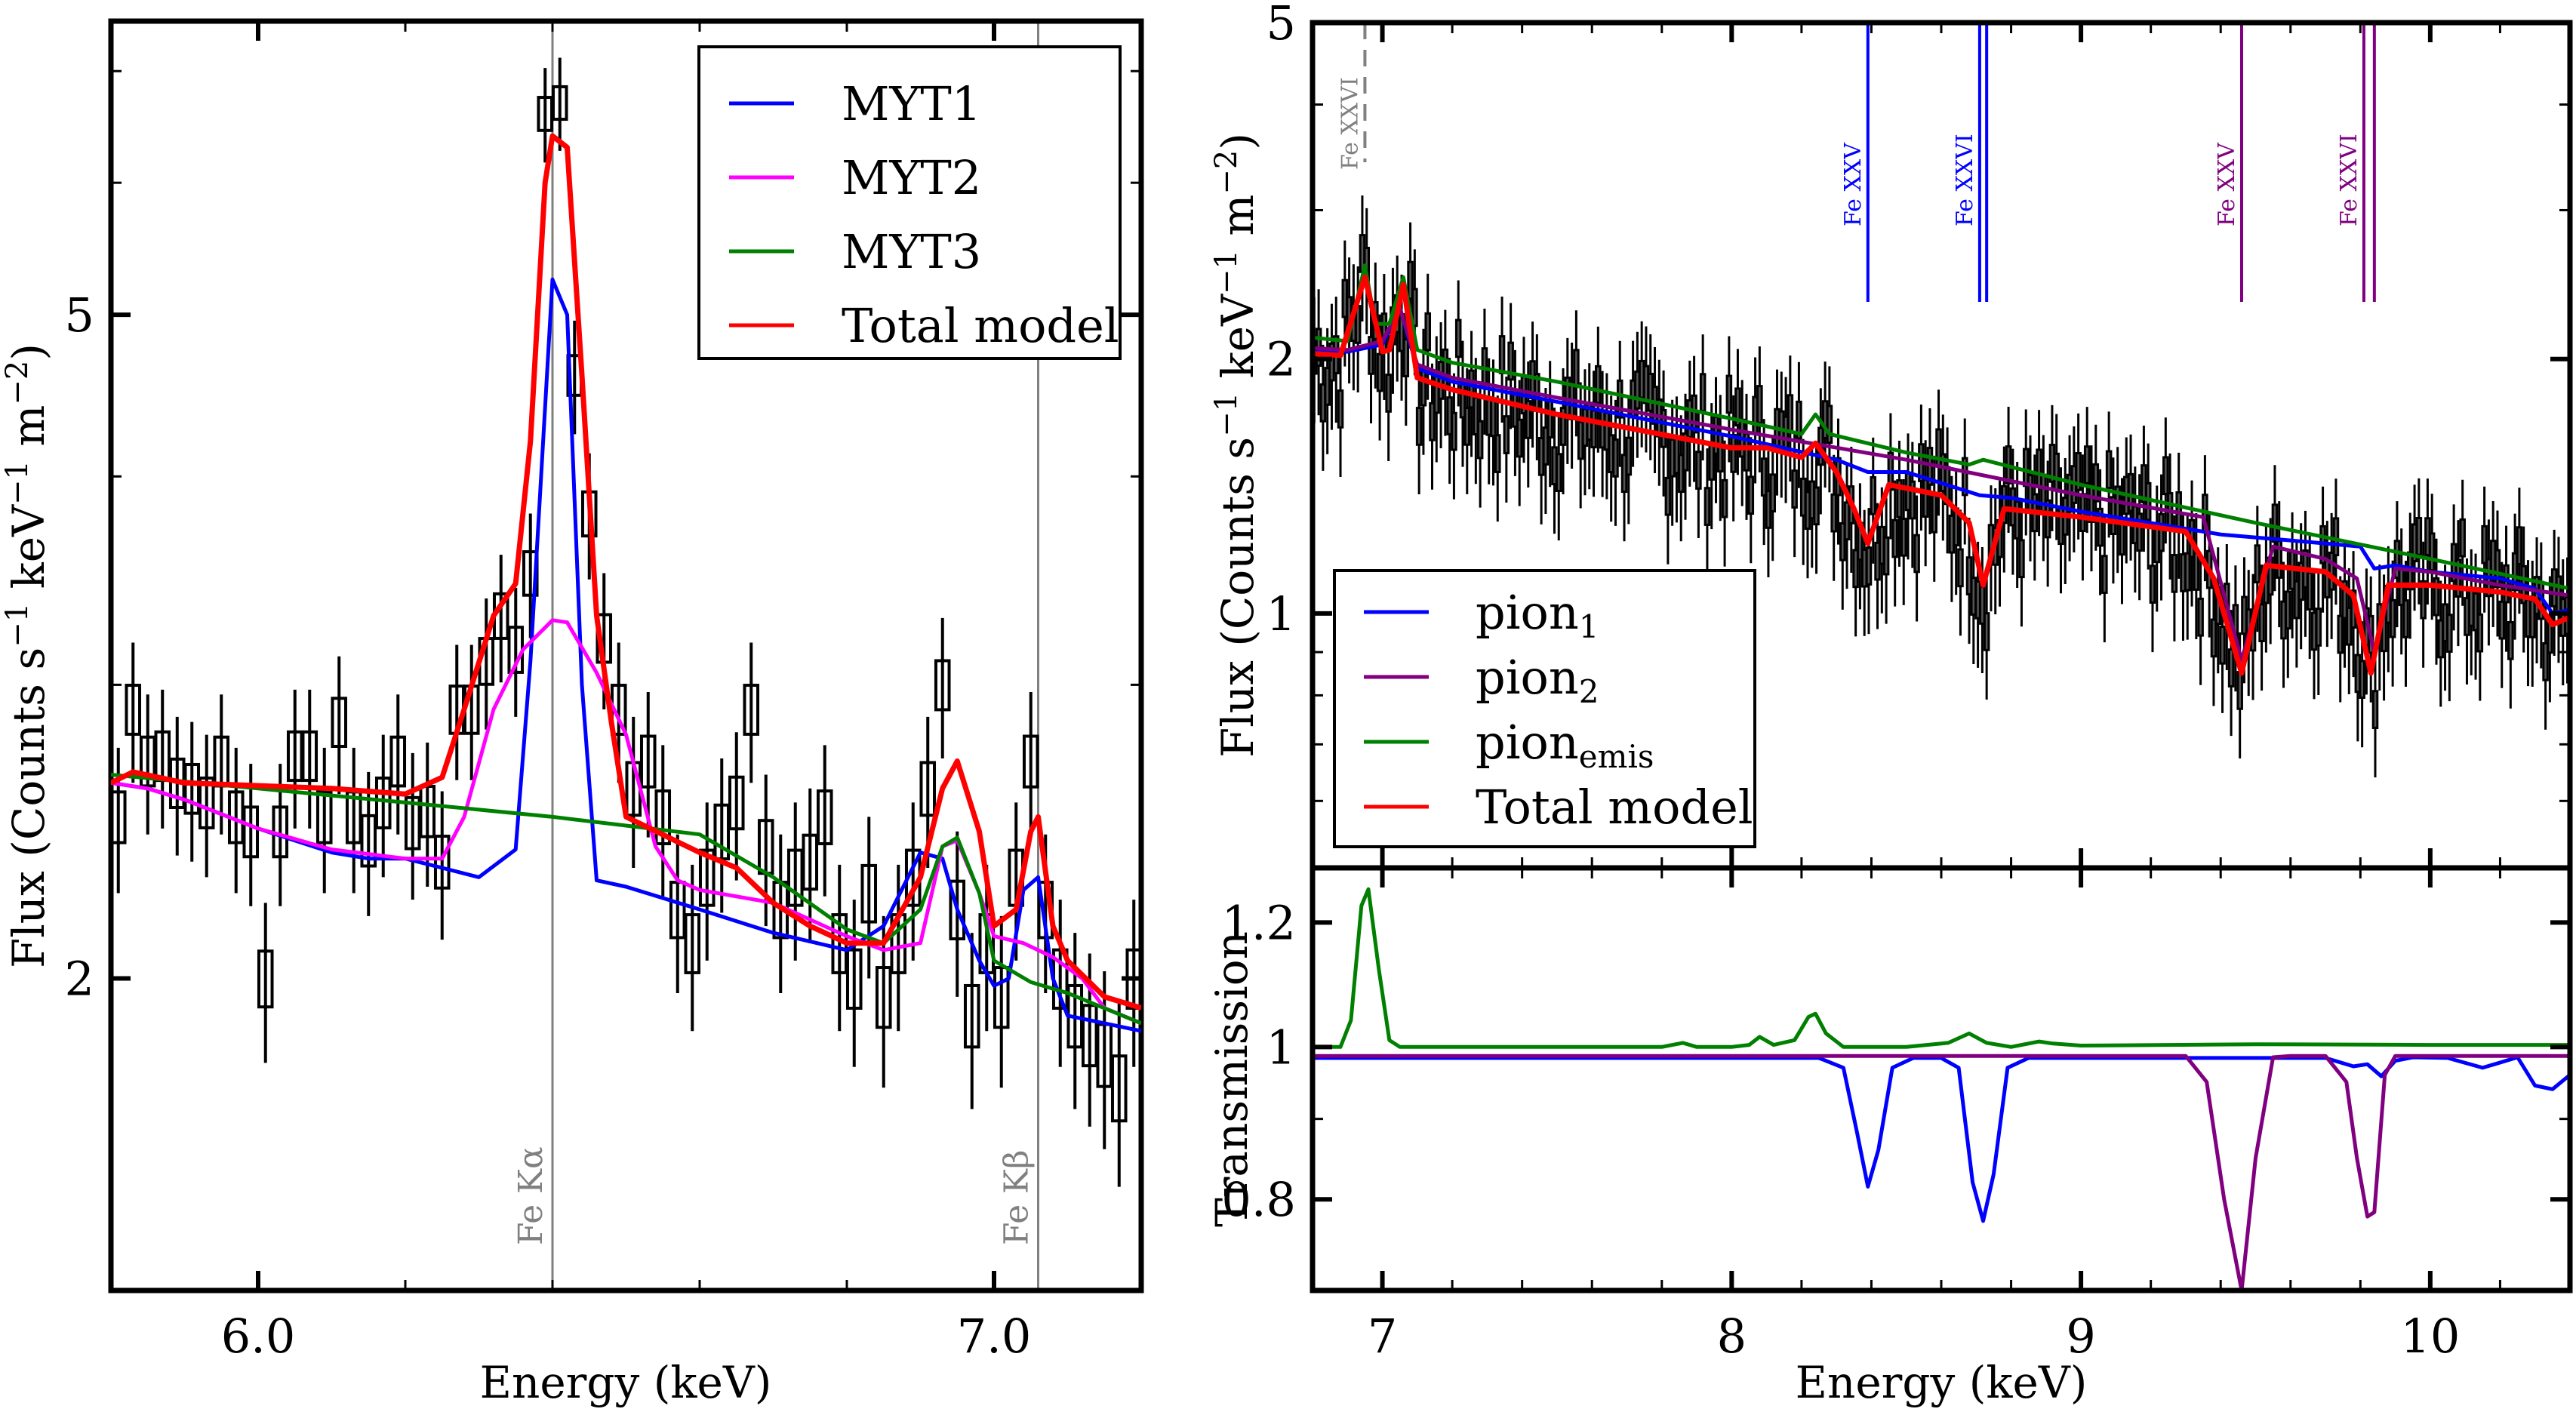  I want to click on rf-ytick-label: 1, so click(1281, 614).